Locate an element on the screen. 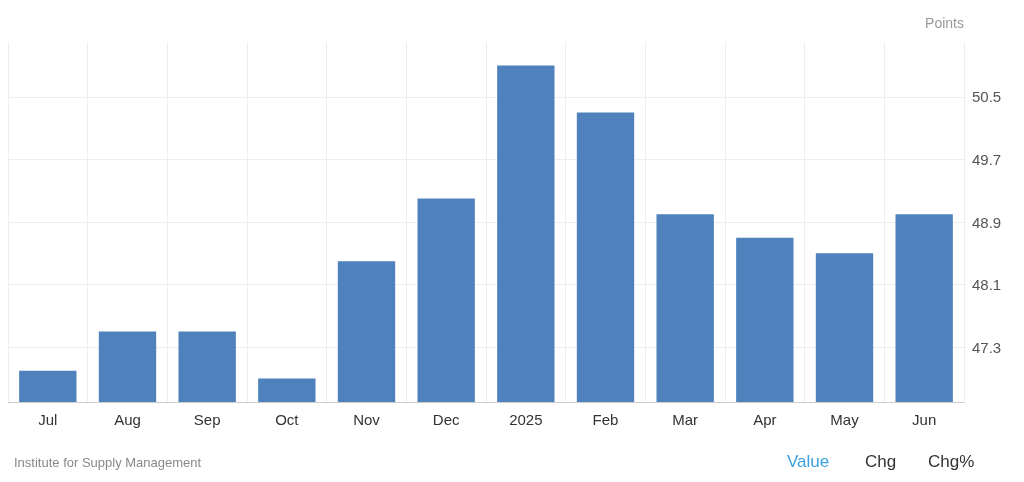 The image size is (1024, 482). text: Chg is located at coordinates (881, 462).